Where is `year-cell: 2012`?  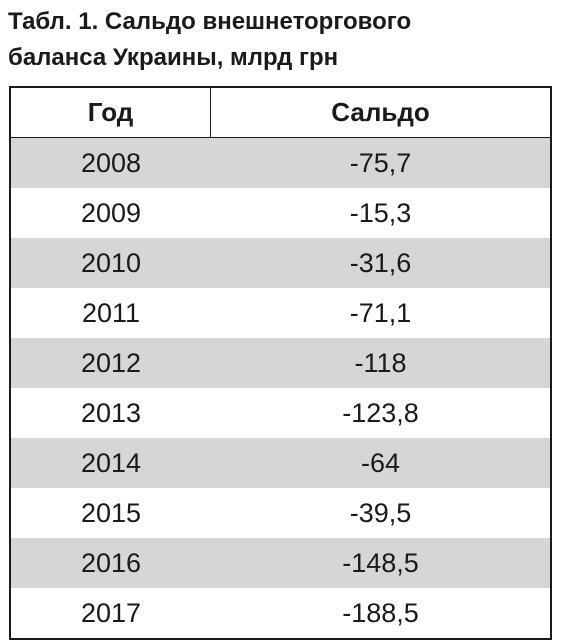 year-cell: 2012 is located at coordinates (111, 362).